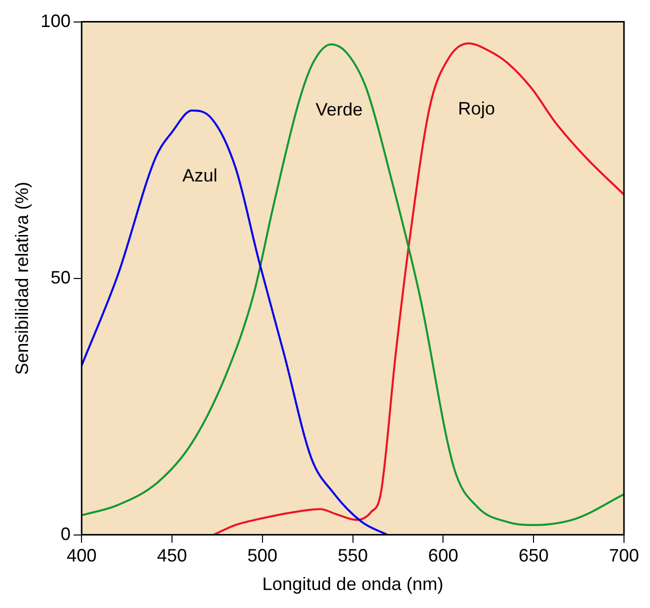 The width and height of the screenshot is (650, 608). What do you see at coordinates (624, 556) in the screenshot?
I see `x-tick-label: 700` at bounding box center [624, 556].